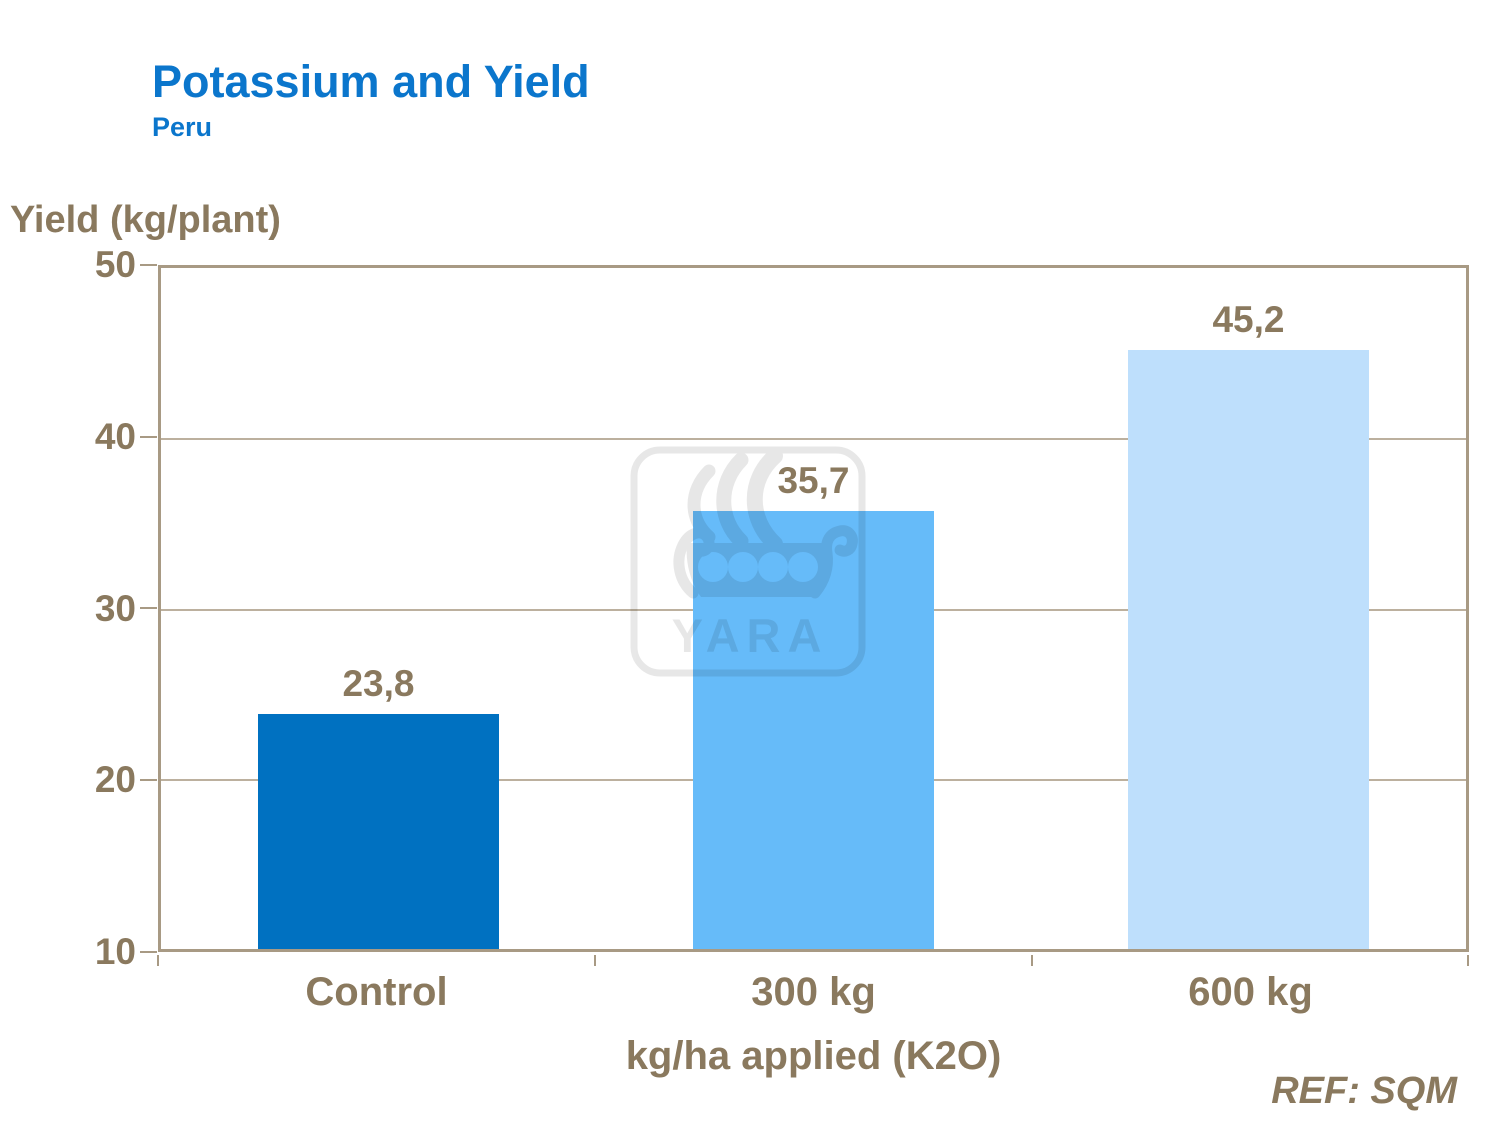 This screenshot has height=1125, width=1497. Describe the element at coordinates (1248, 319) in the screenshot. I see `bar-value-label: 45,2` at that location.